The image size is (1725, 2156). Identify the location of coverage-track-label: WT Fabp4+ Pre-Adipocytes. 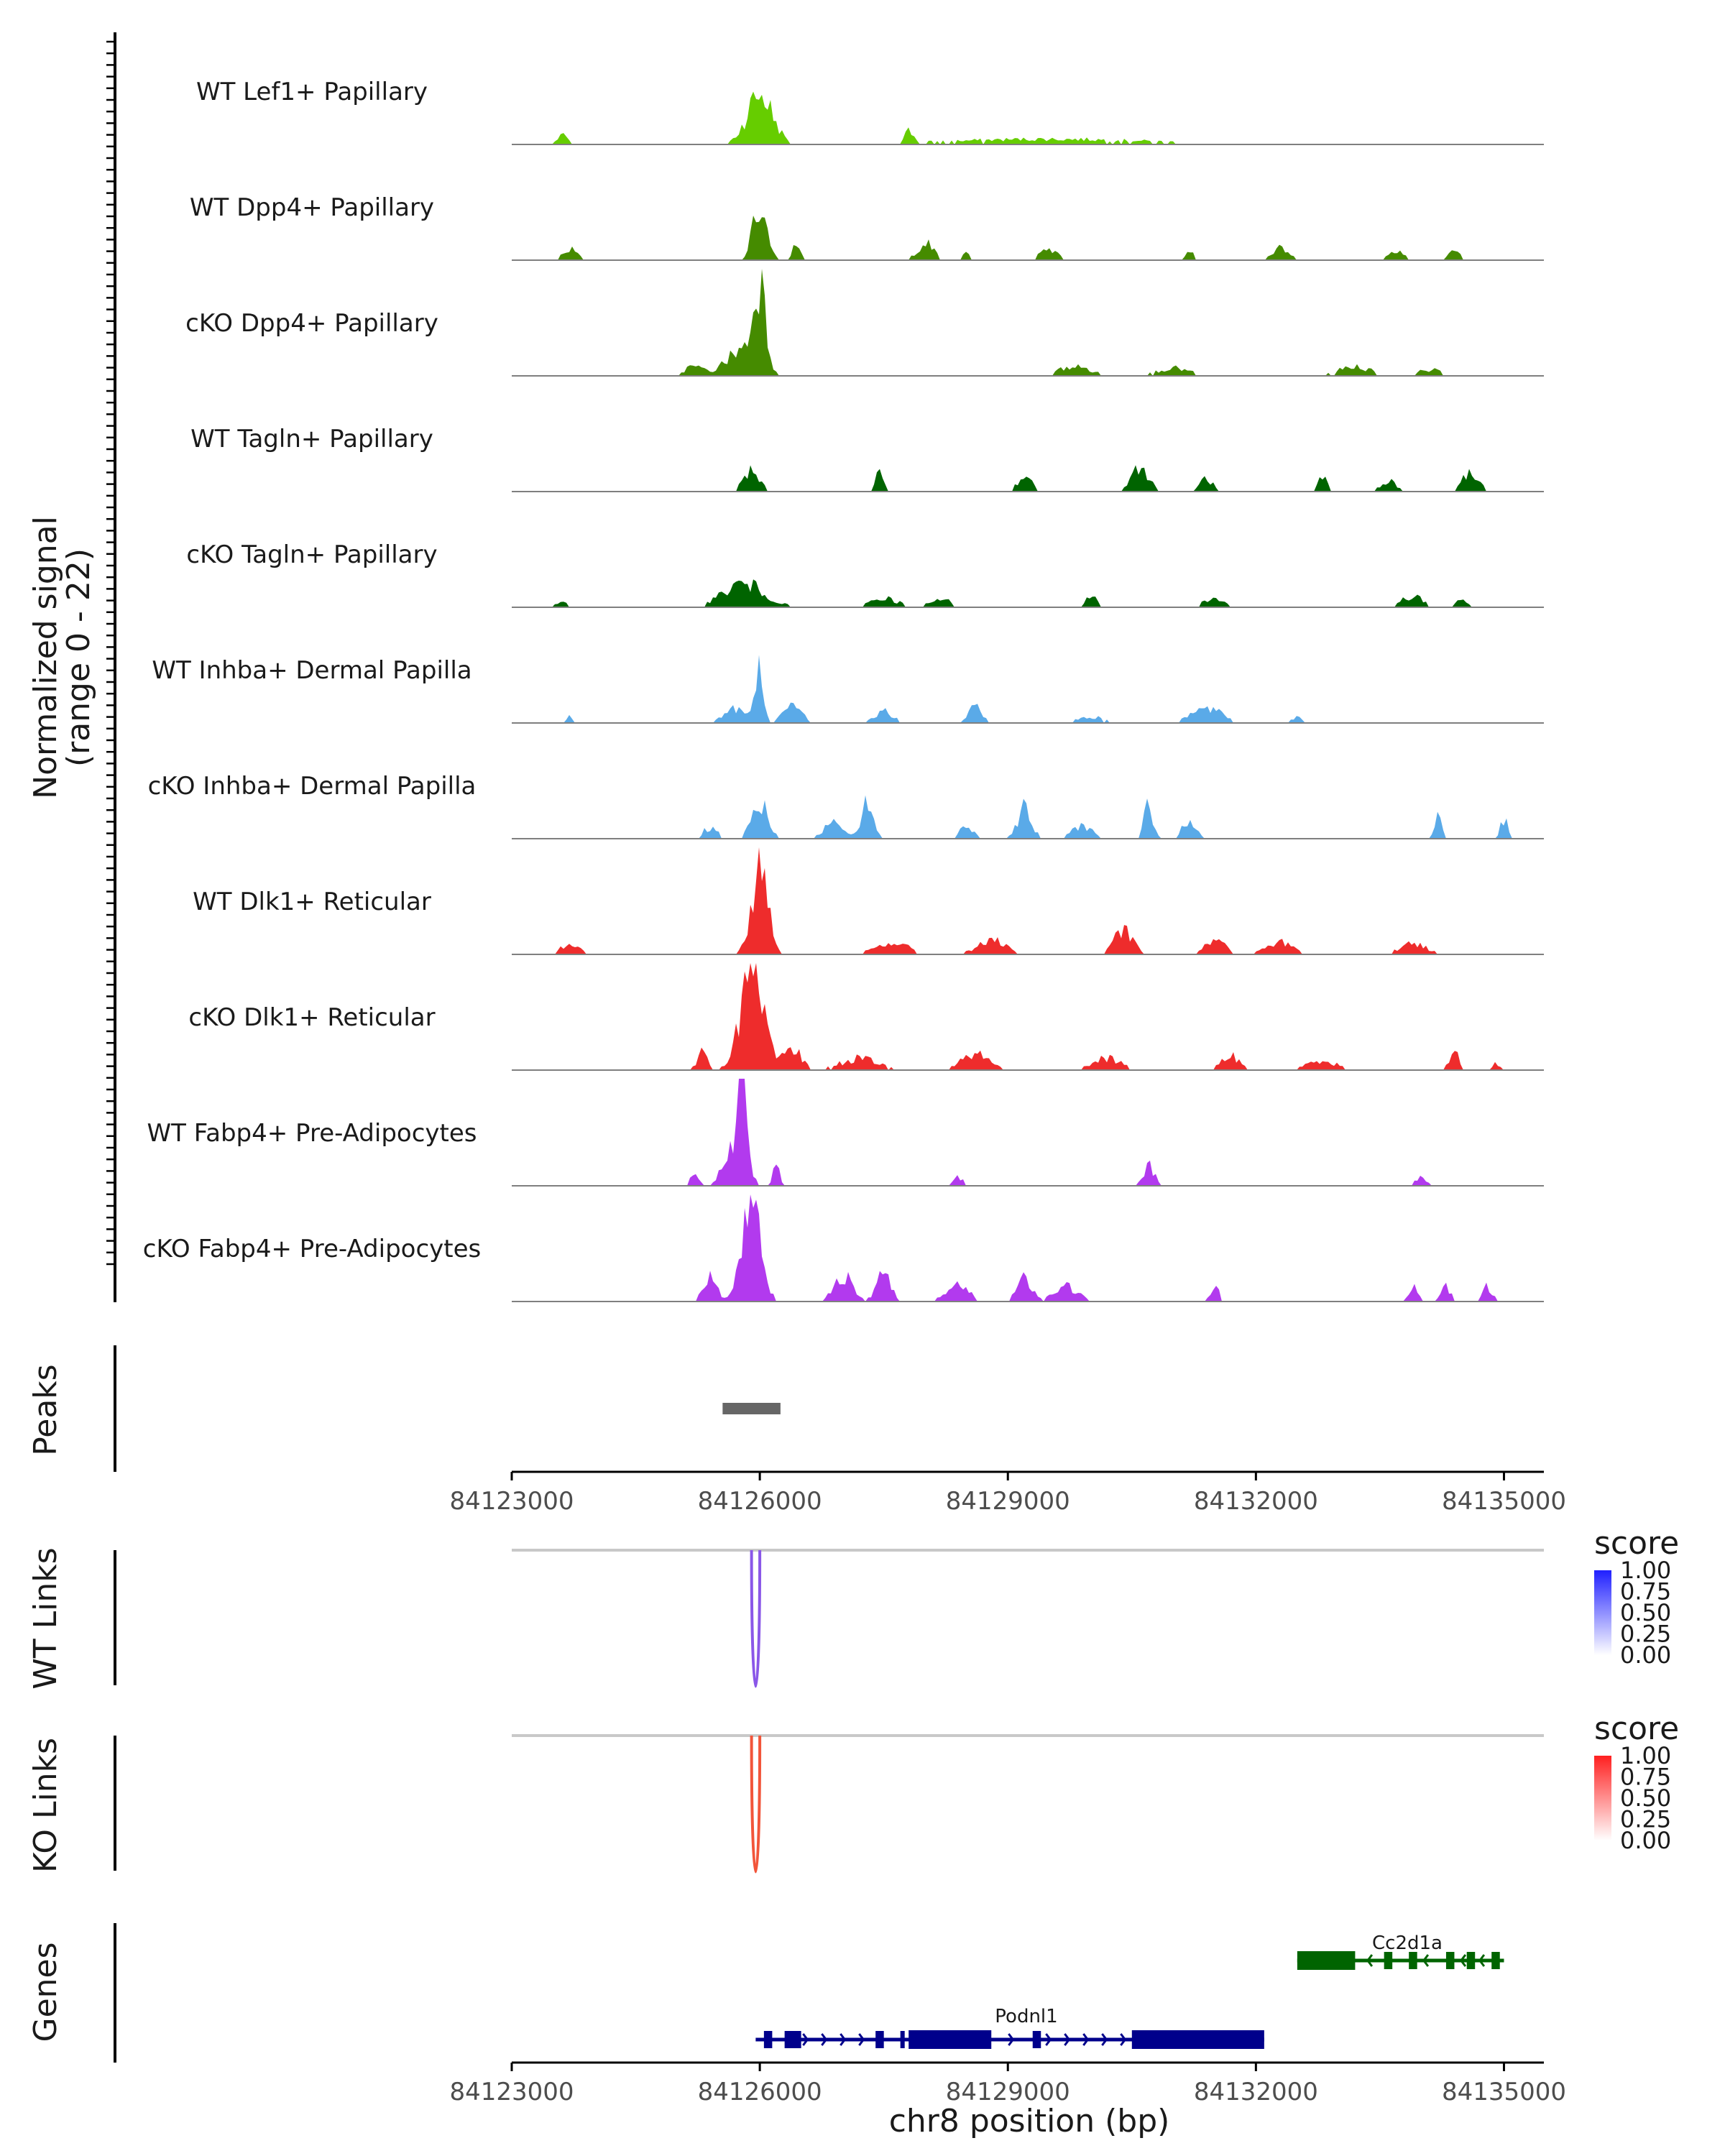
(312, 1133).